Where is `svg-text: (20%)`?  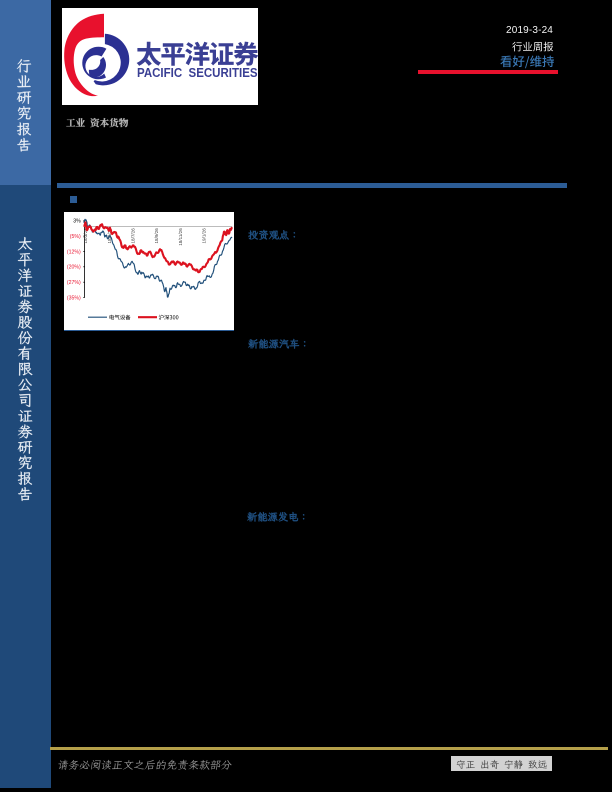 svg-text: (20%) is located at coordinates (74, 267).